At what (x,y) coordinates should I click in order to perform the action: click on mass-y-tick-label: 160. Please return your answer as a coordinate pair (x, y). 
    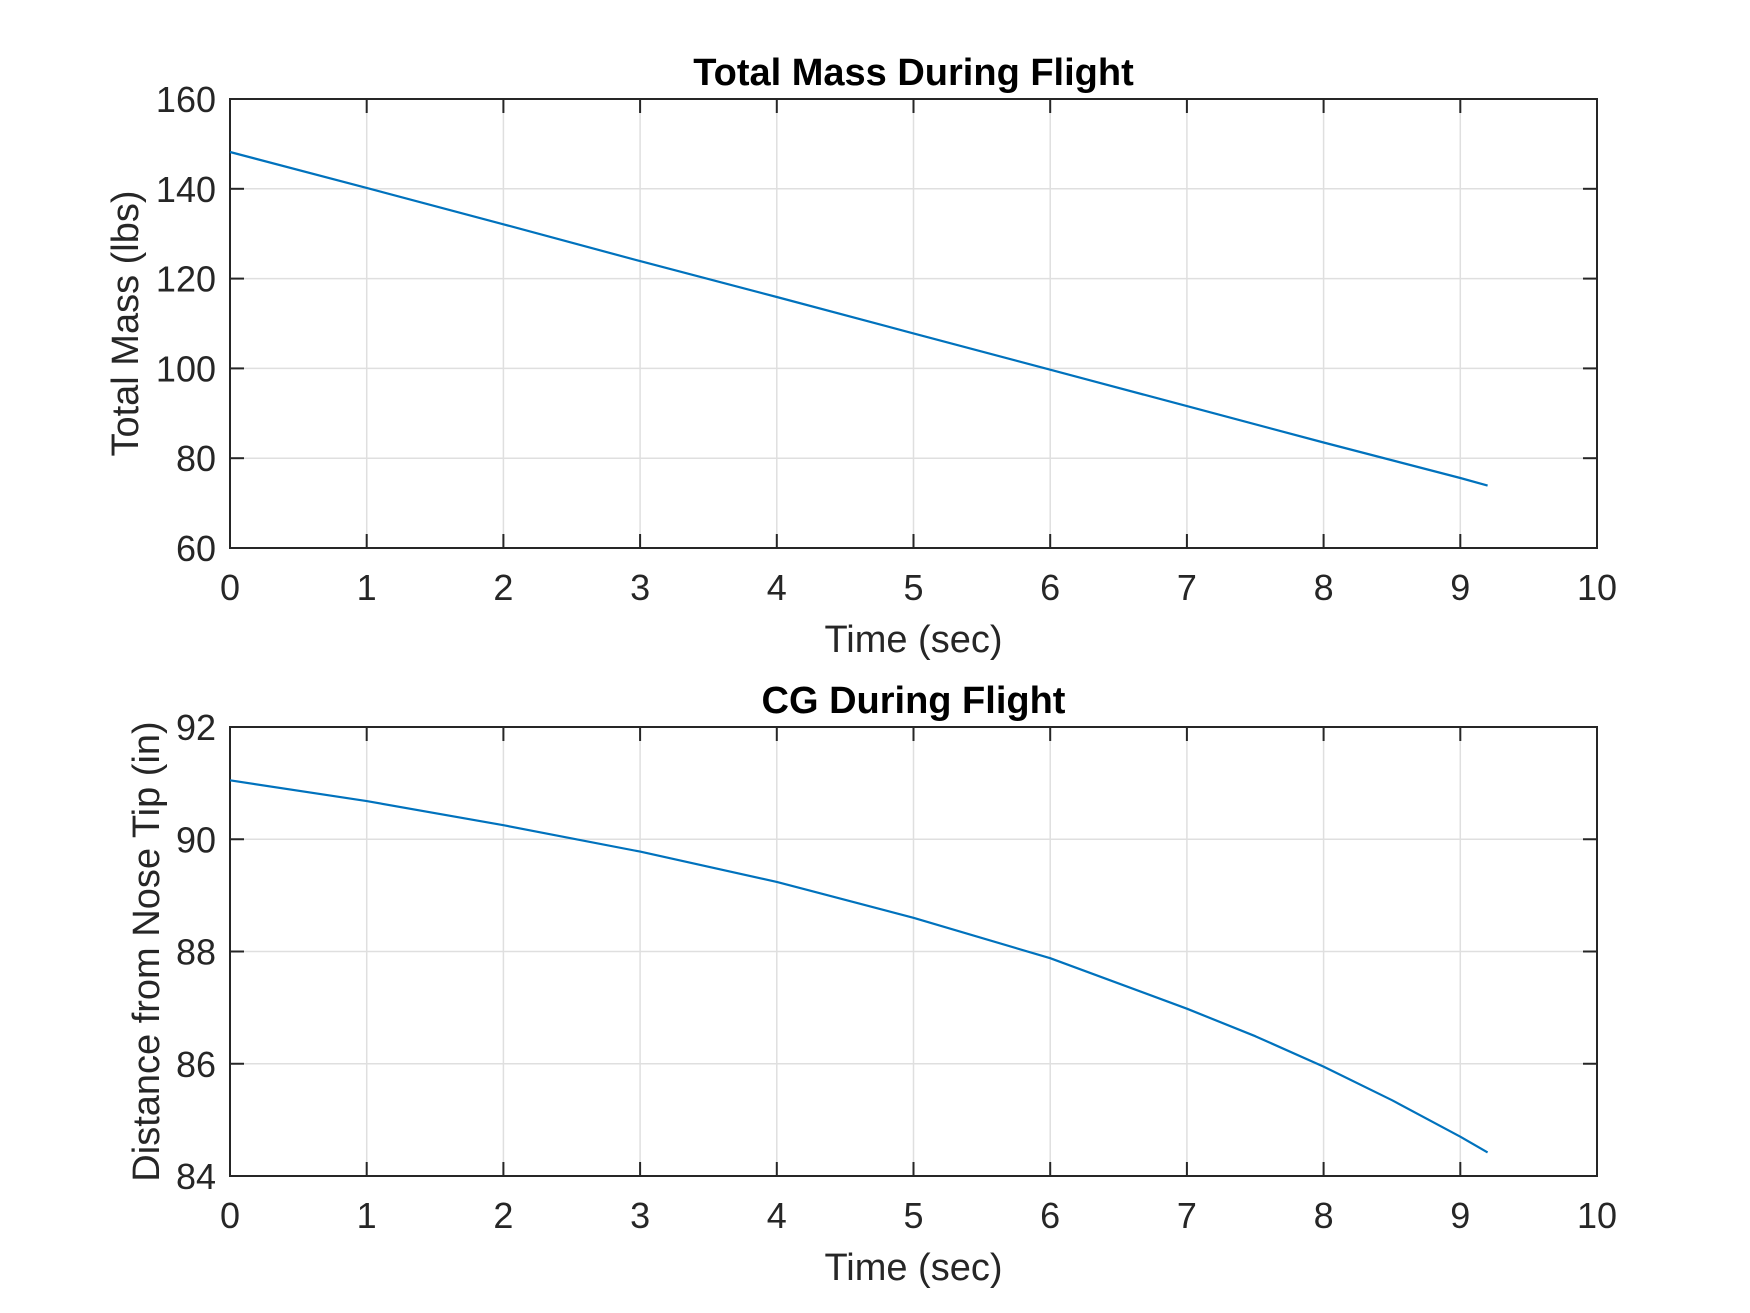
    Looking at the image, I should click on (186, 99).